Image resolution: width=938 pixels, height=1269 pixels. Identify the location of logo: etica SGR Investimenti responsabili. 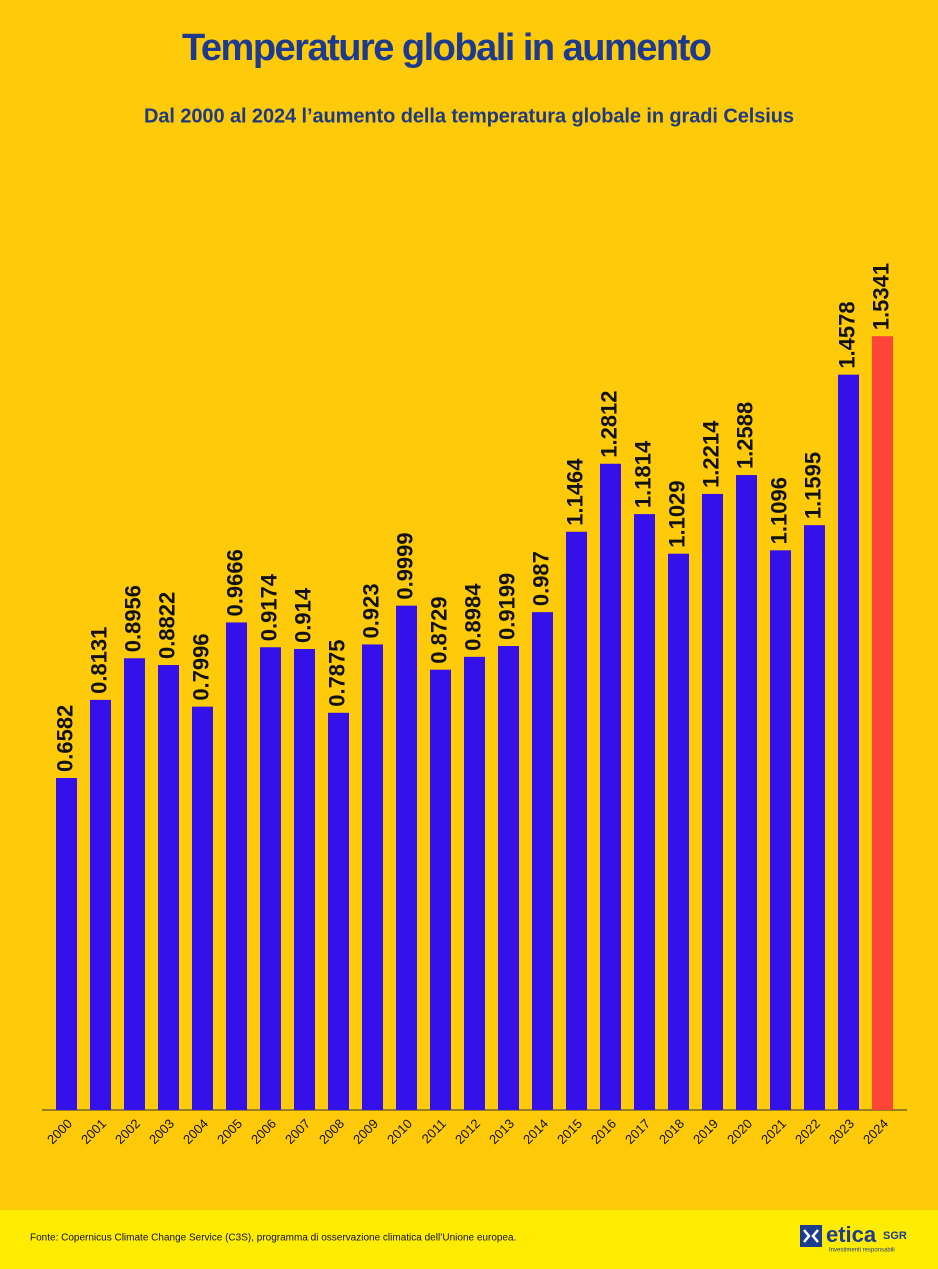
(853, 1238).